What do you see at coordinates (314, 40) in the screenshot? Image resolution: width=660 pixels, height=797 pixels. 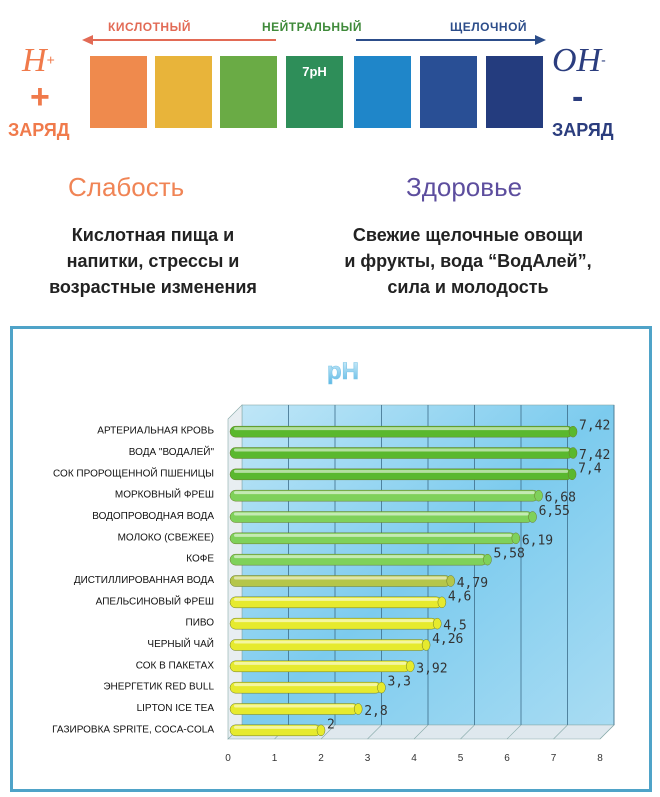 I see `scale-arrows` at bounding box center [314, 40].